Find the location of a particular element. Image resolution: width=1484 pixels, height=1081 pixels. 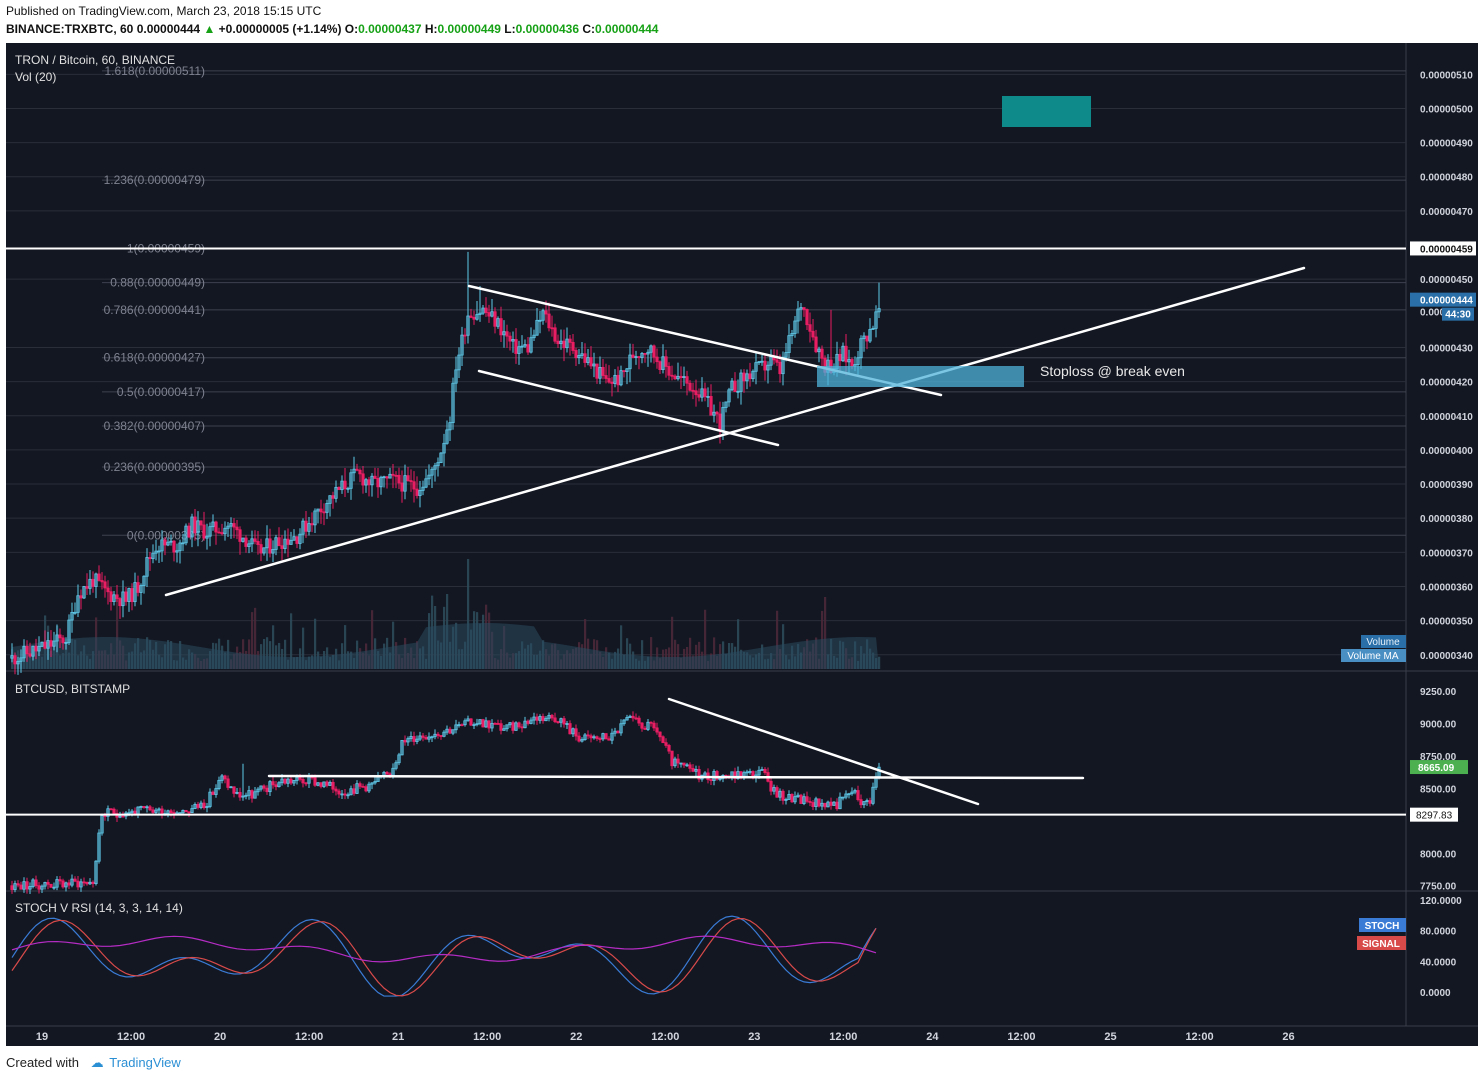

target-box is located at coordinates (1046, 111).